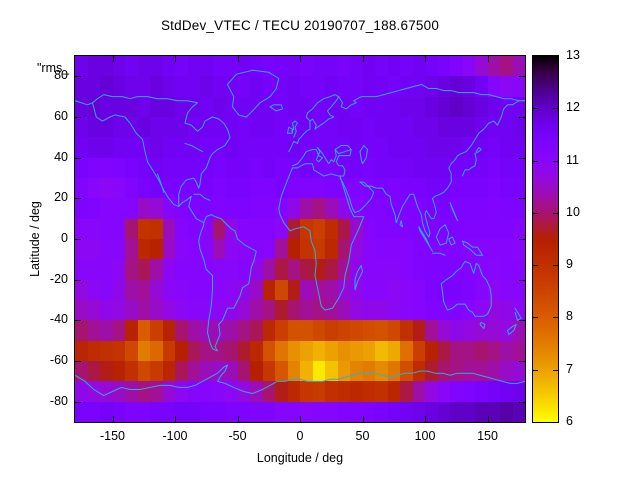 This screenshot has width=640, height=480. What do you see at coordinates (300, 25) in the screenshot?
I see `chart-title: StdDev_VTEC / TECU 20190707_188.67500` at bounding box center [300, 25].